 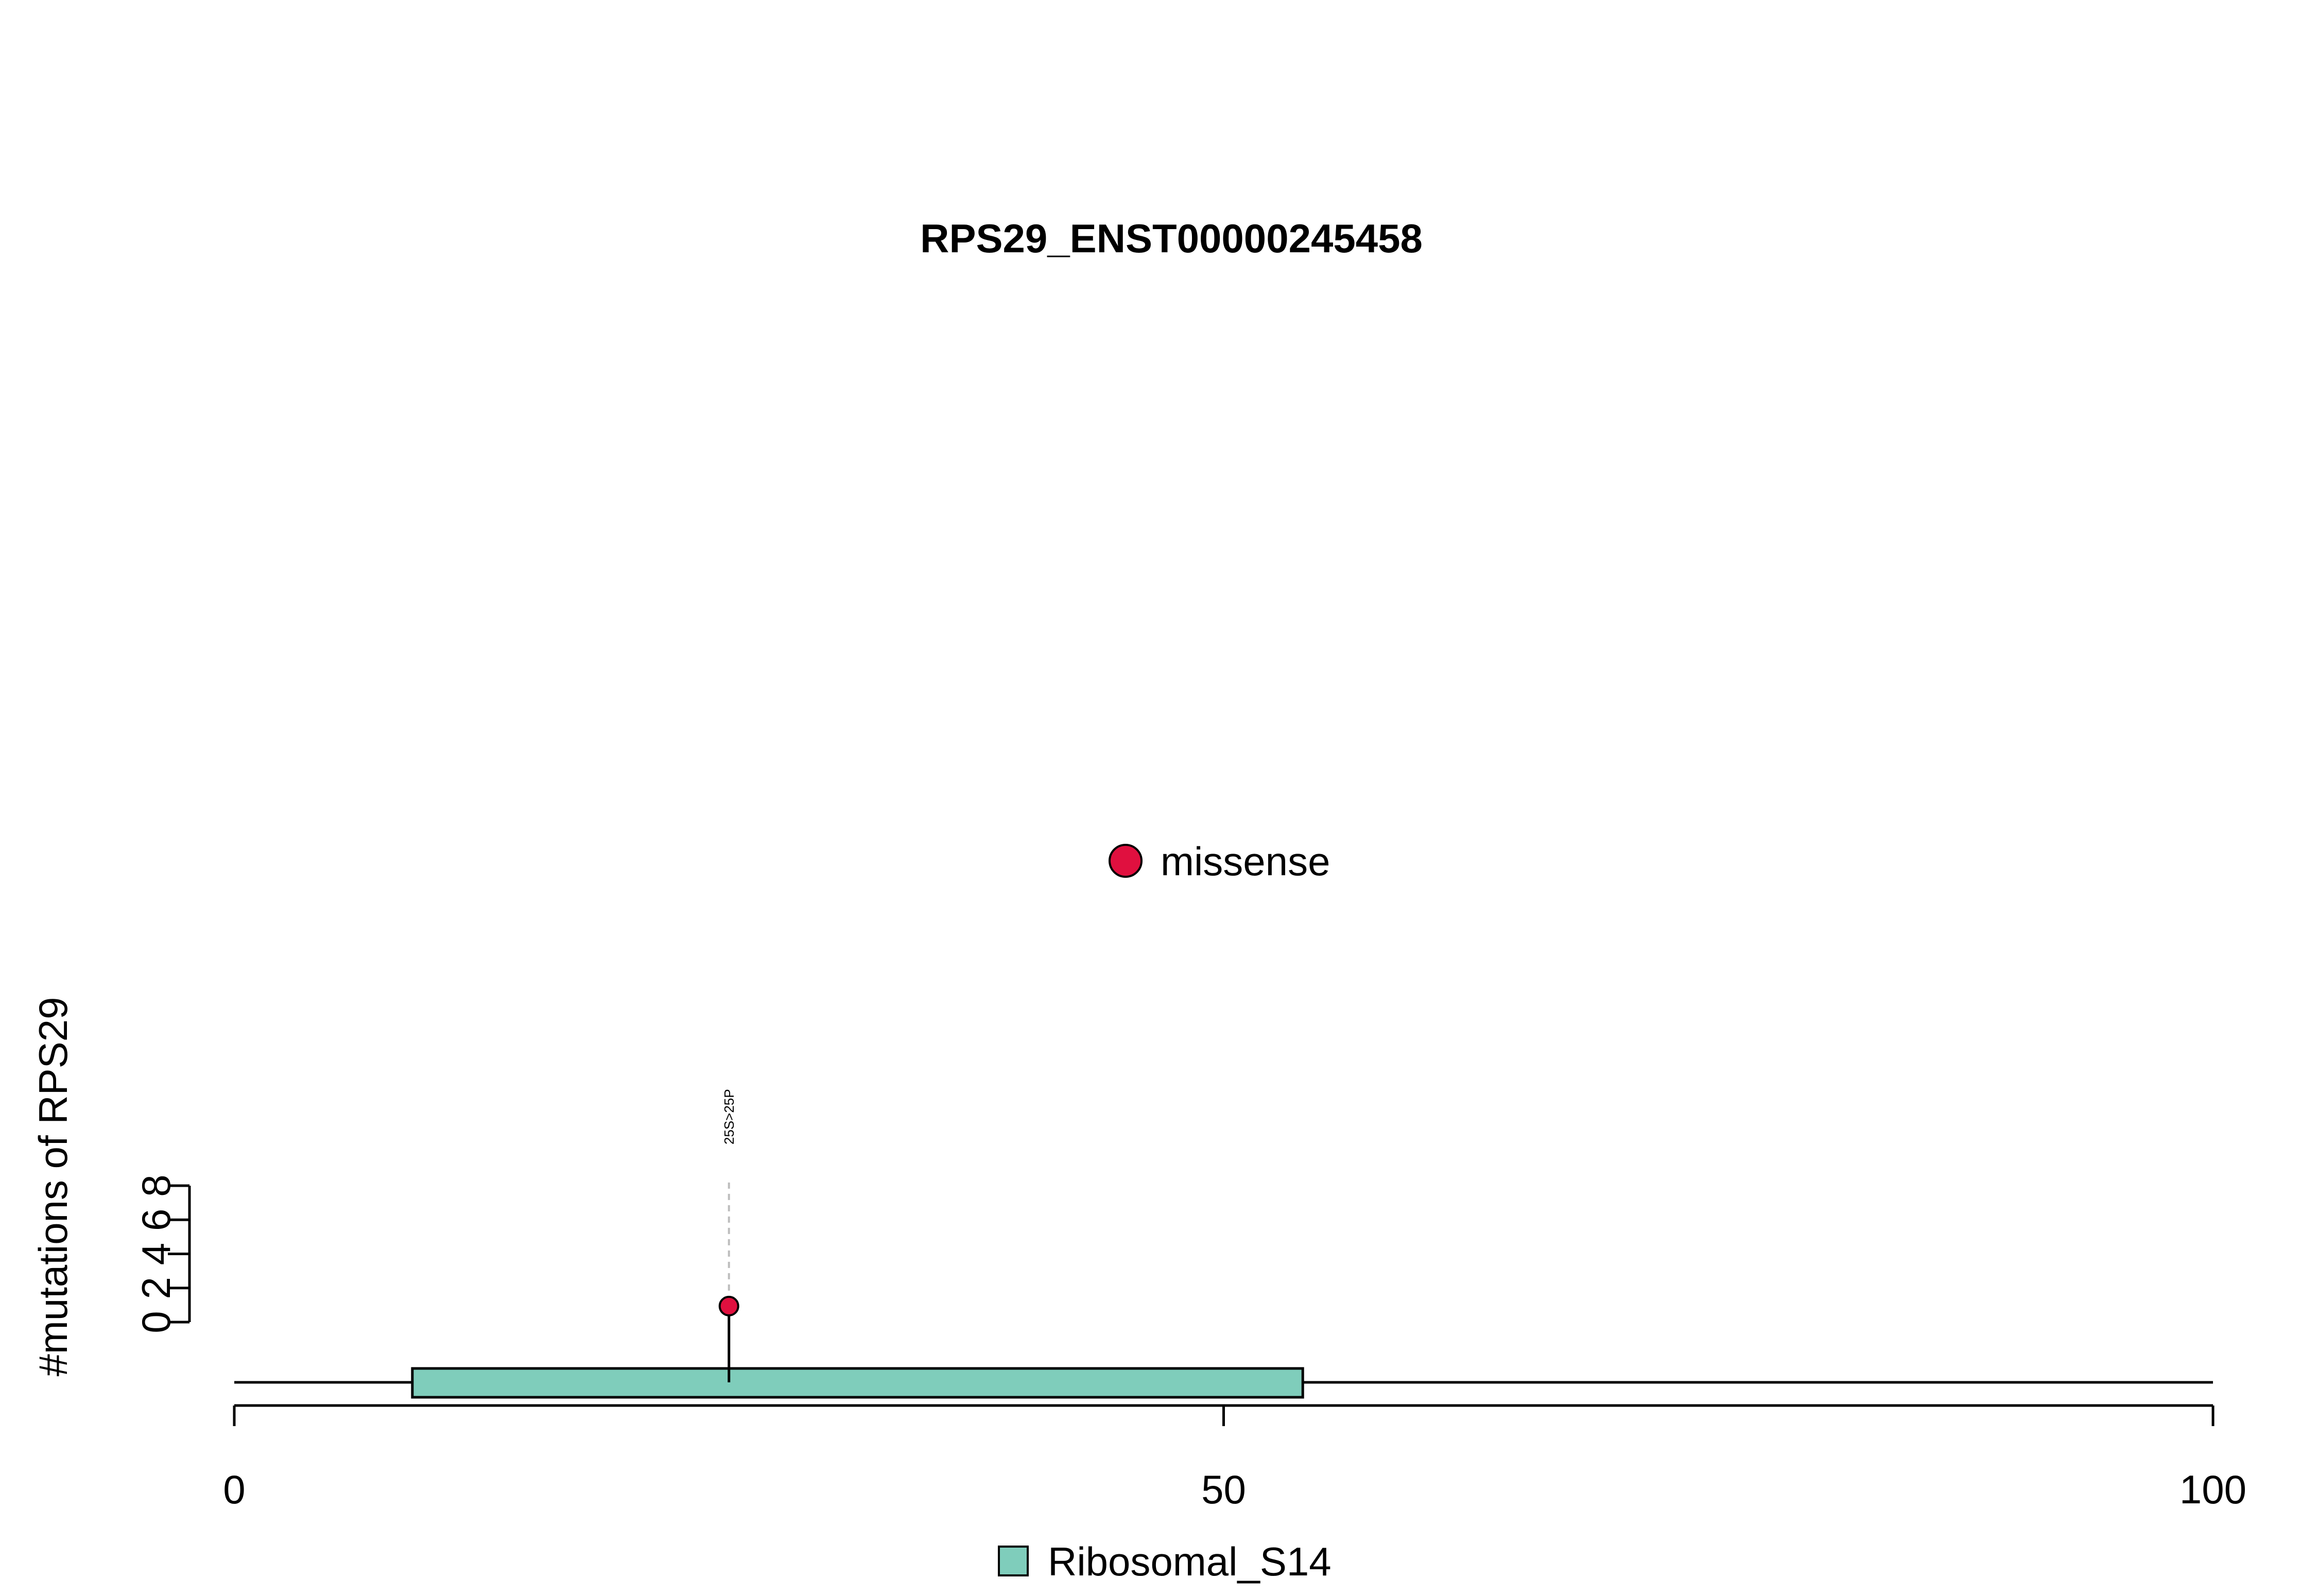 I want to click on ribosomal-s14-legend-label: Ribosomal_S14, so click(x=1190, y=1561).